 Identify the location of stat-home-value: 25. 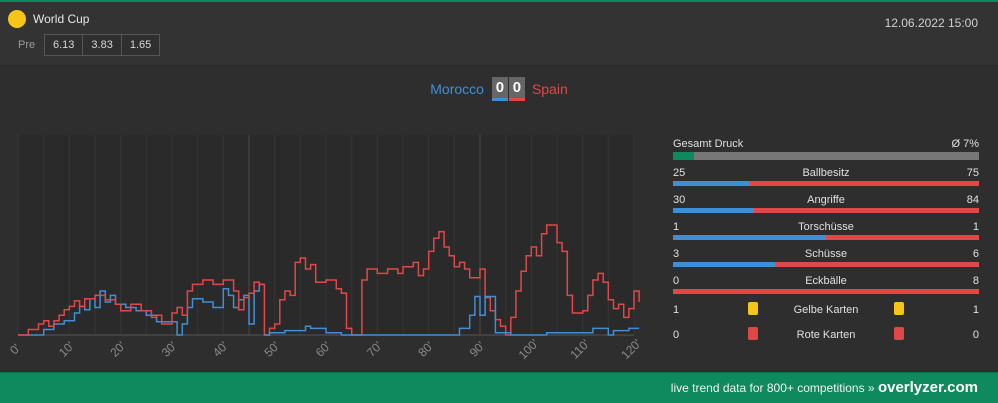
(679, 173).